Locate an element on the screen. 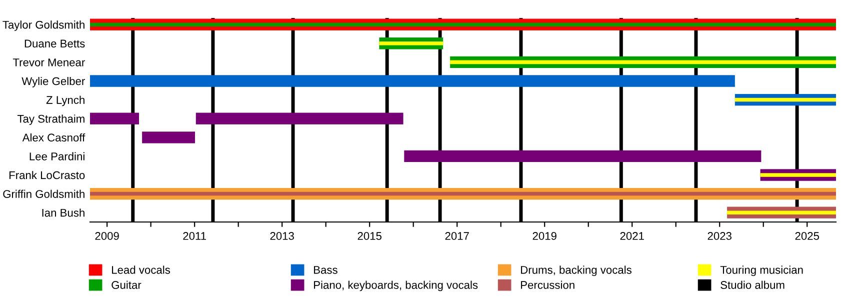  y-tick-label: Z Lynch is located at coordinates (65, 101).